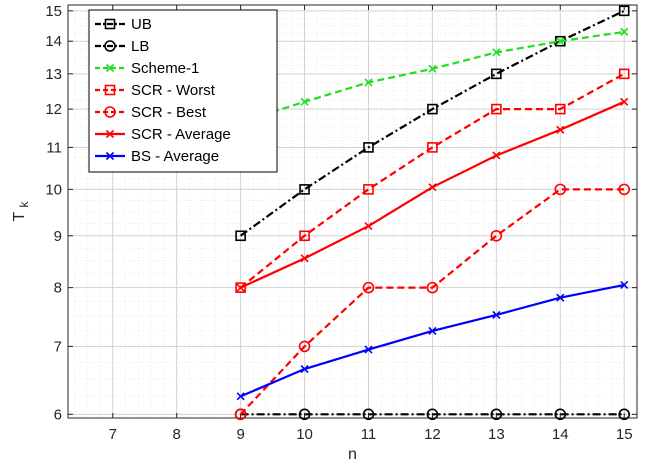 This screenshot has width=652, height=463. Describe the element at coordinates (123, 24) in the screenshot. I see `legend-item: UB` at that location.